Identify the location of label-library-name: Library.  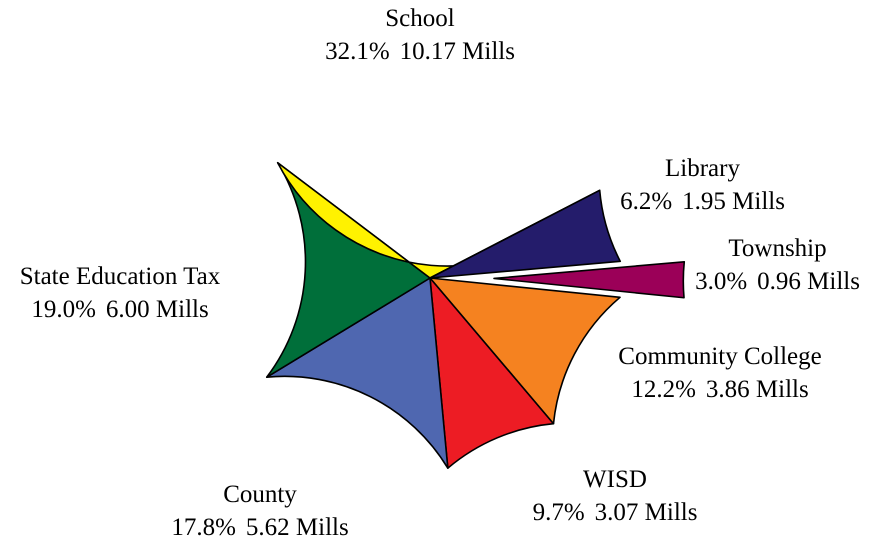
(702, 168).